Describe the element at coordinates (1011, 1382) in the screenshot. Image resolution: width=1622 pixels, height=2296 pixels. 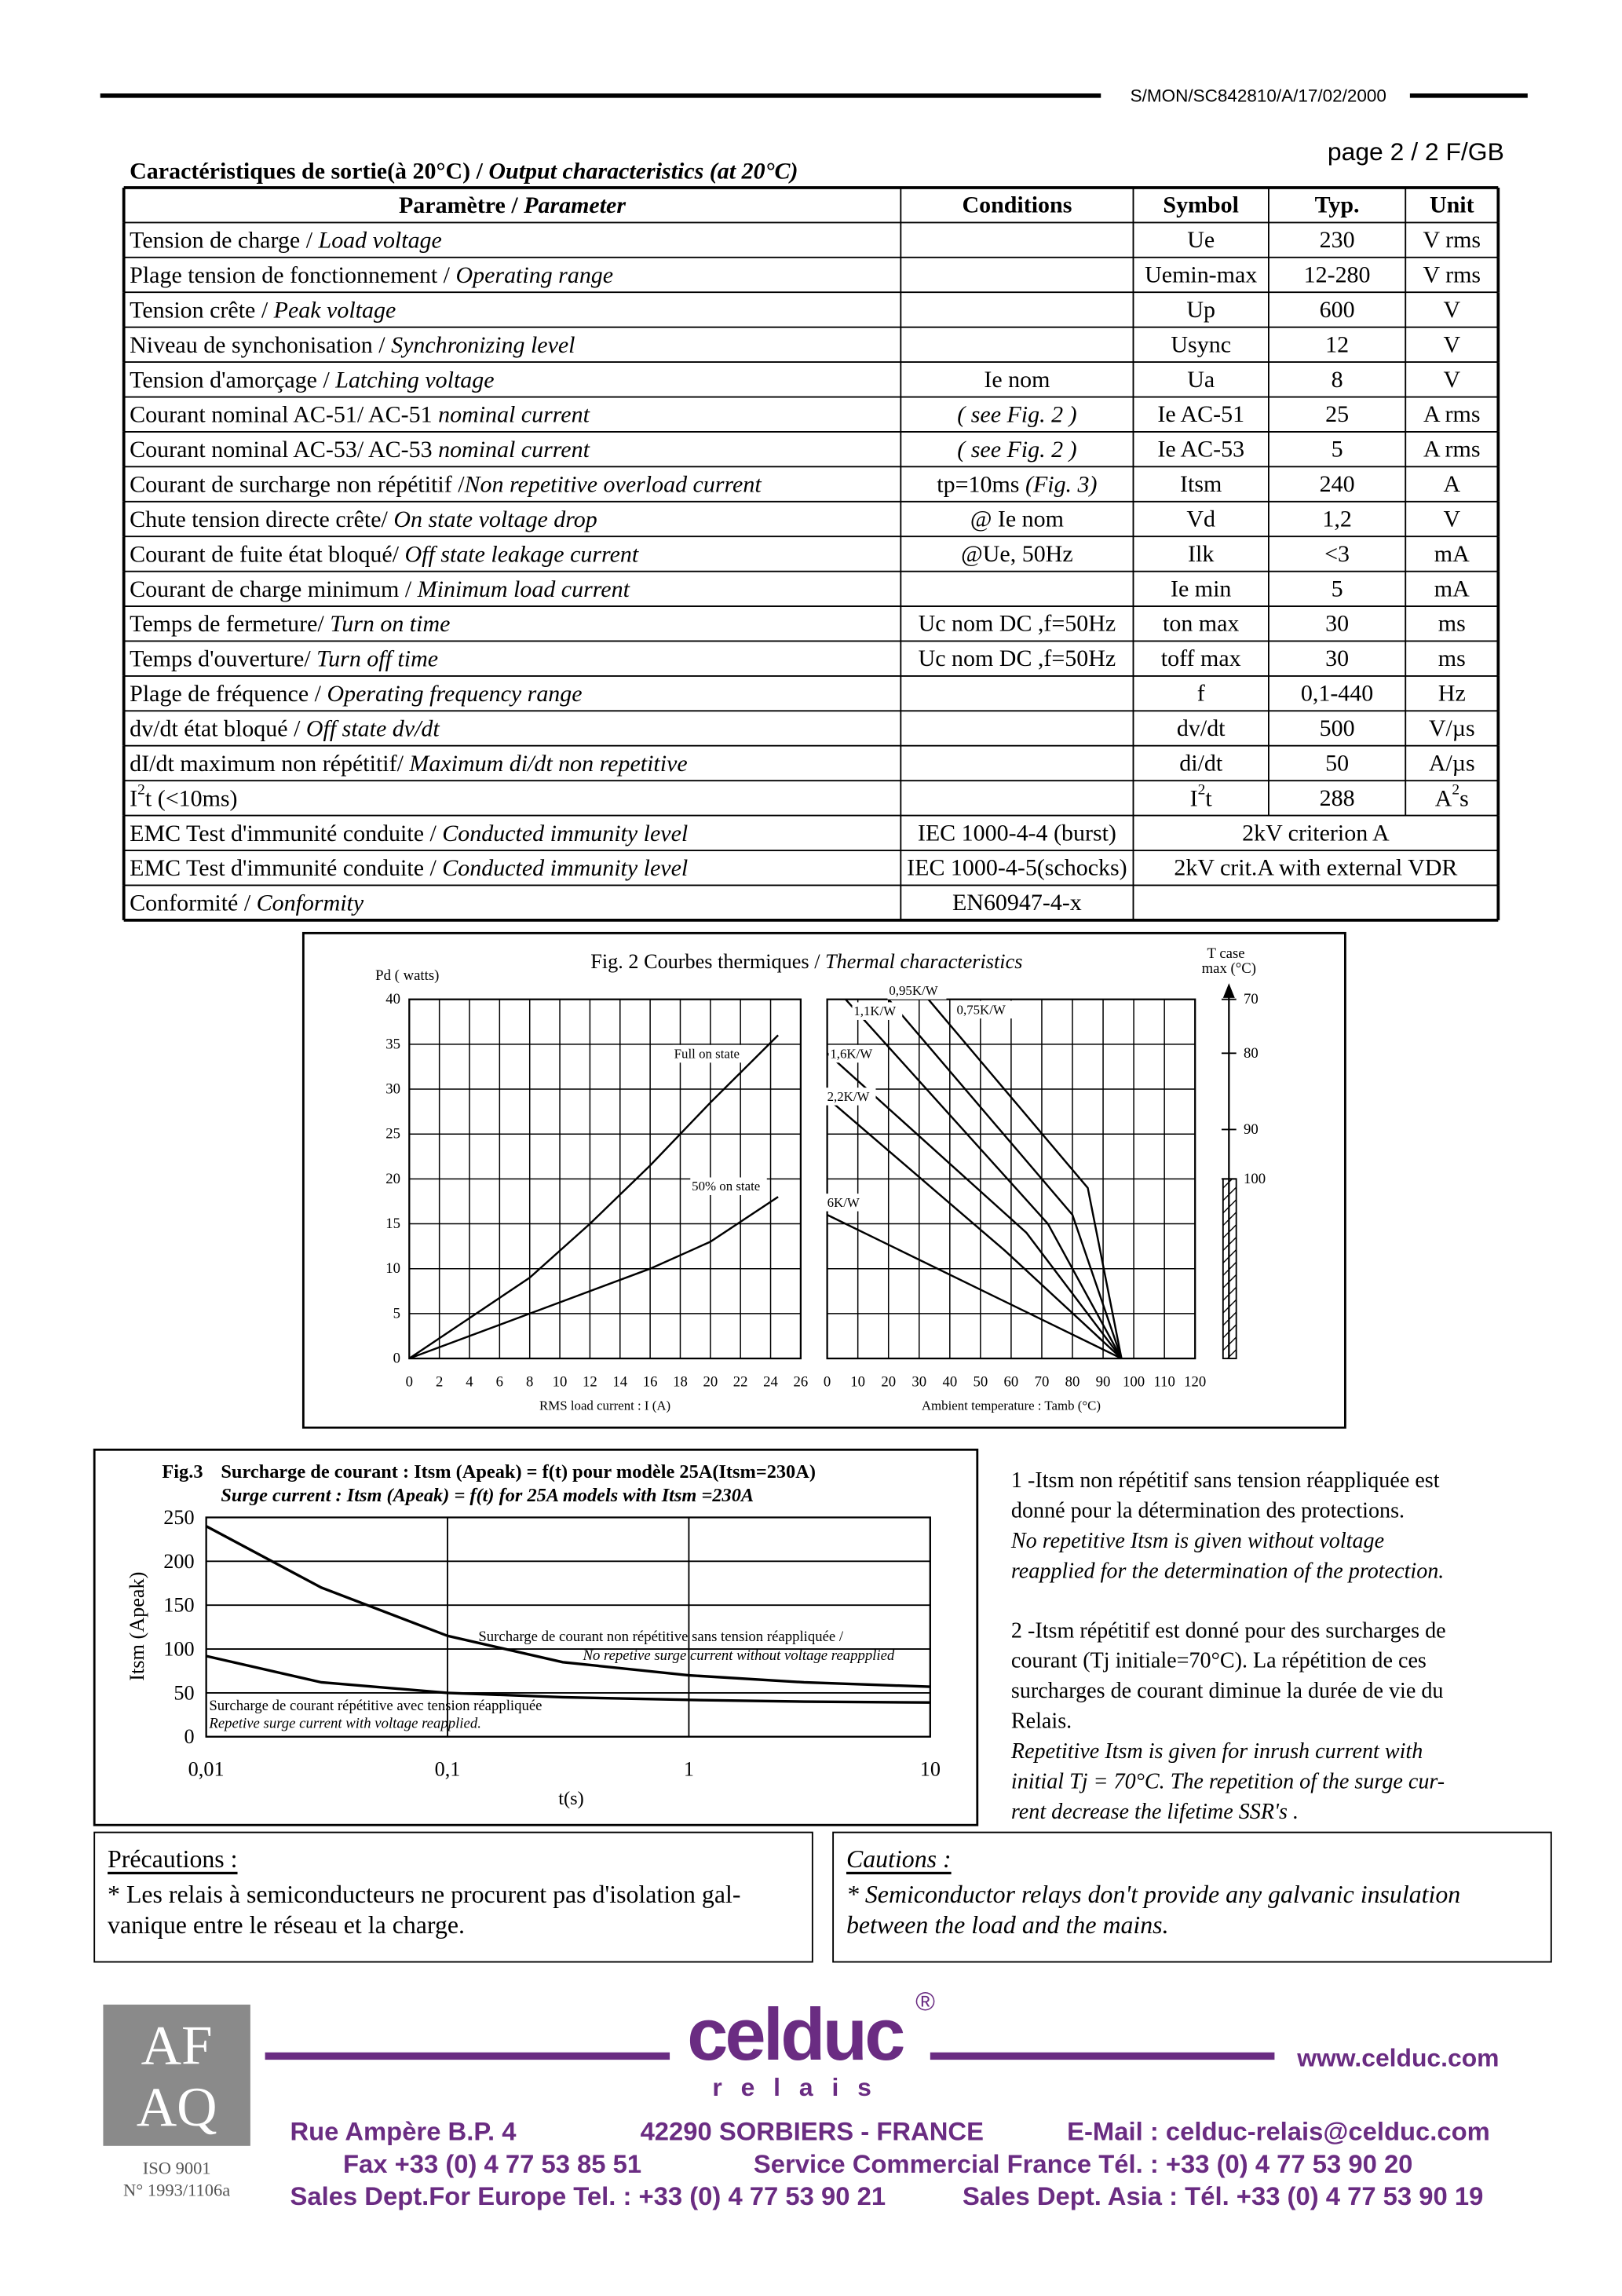
I see `x-tick-label: 60` at that location.